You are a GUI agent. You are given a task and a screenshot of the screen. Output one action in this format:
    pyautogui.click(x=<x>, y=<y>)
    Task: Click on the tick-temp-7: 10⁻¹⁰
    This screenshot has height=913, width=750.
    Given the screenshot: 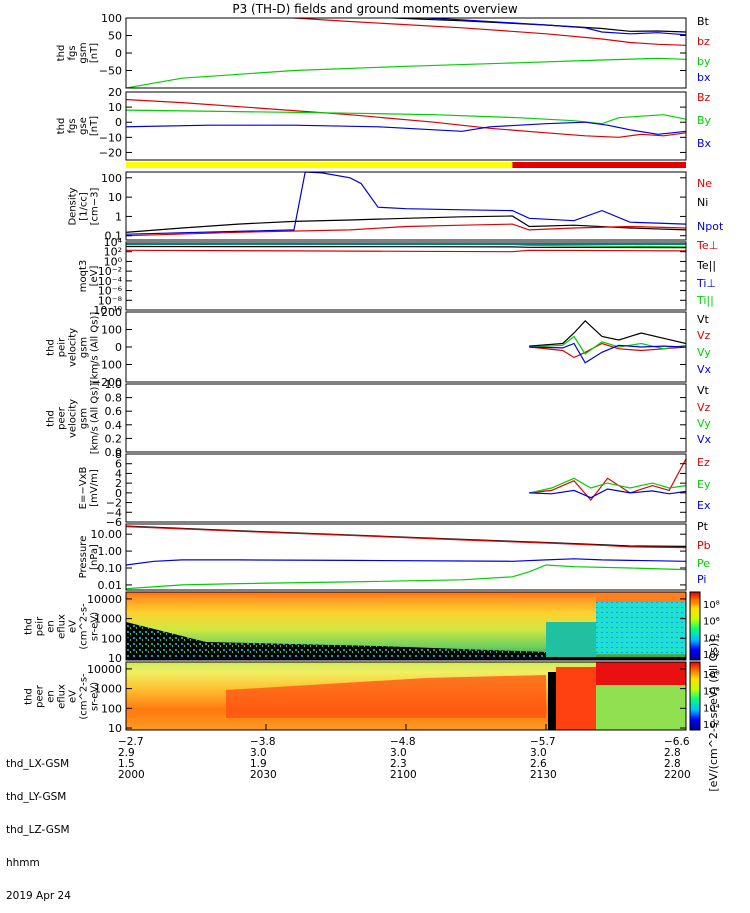 What is the action you would take?
    pyautogui.click(x=107, y=310)
    